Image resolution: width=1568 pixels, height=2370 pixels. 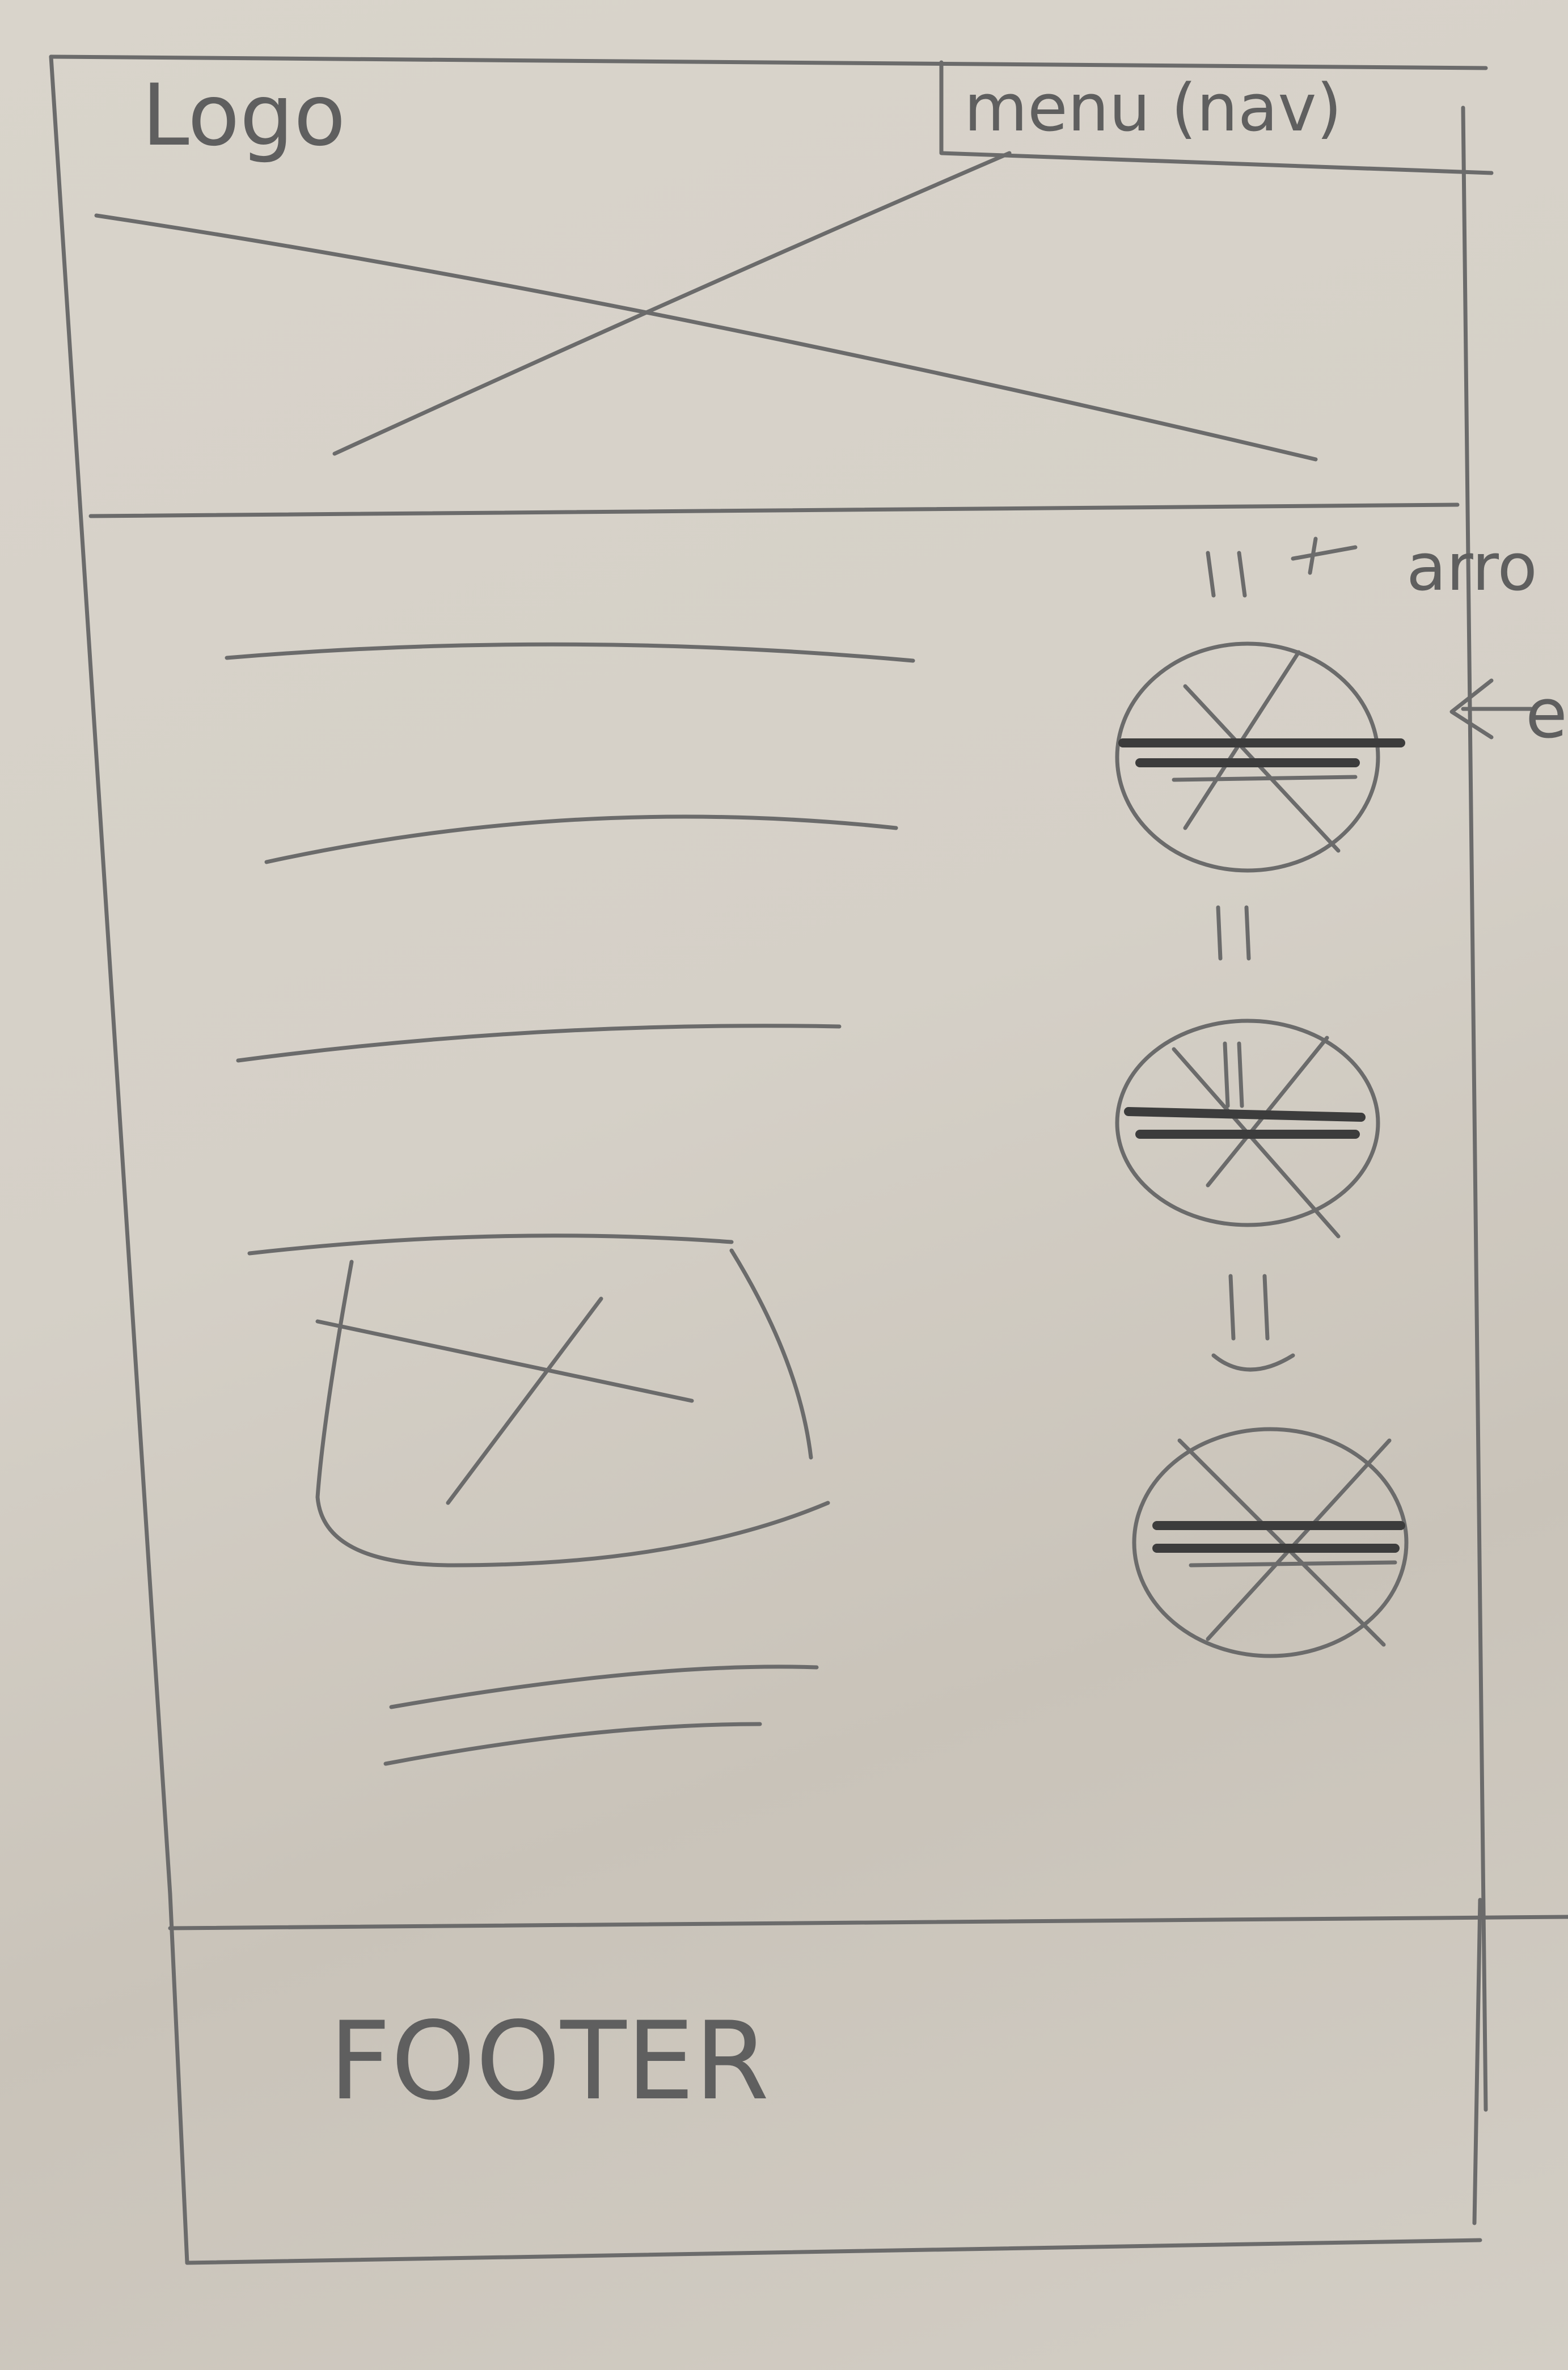 I want to click on content-image-placeholder, so click(x=538, y=1400).